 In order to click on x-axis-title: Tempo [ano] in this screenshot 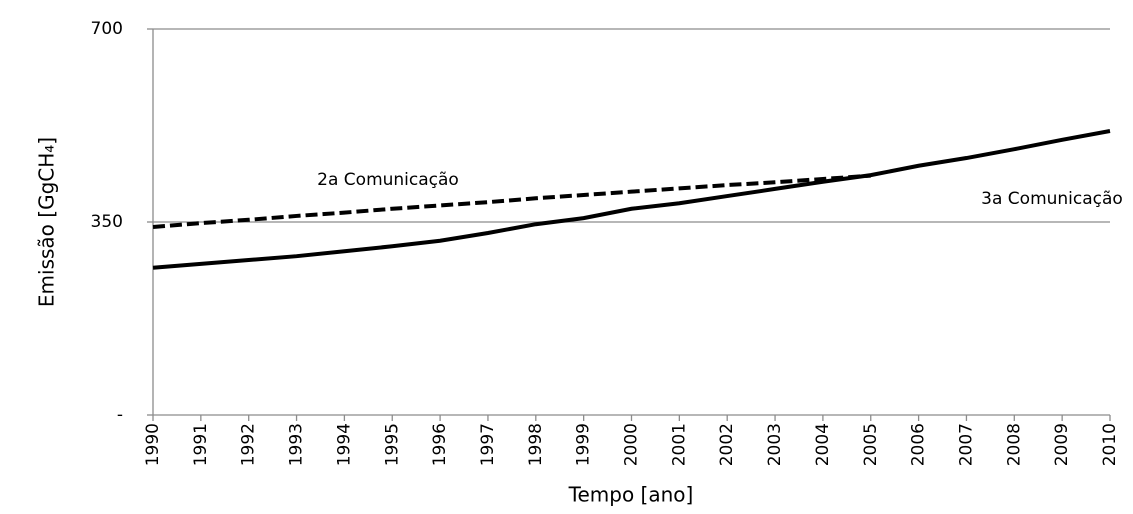, I will do `click(631, 495)`.